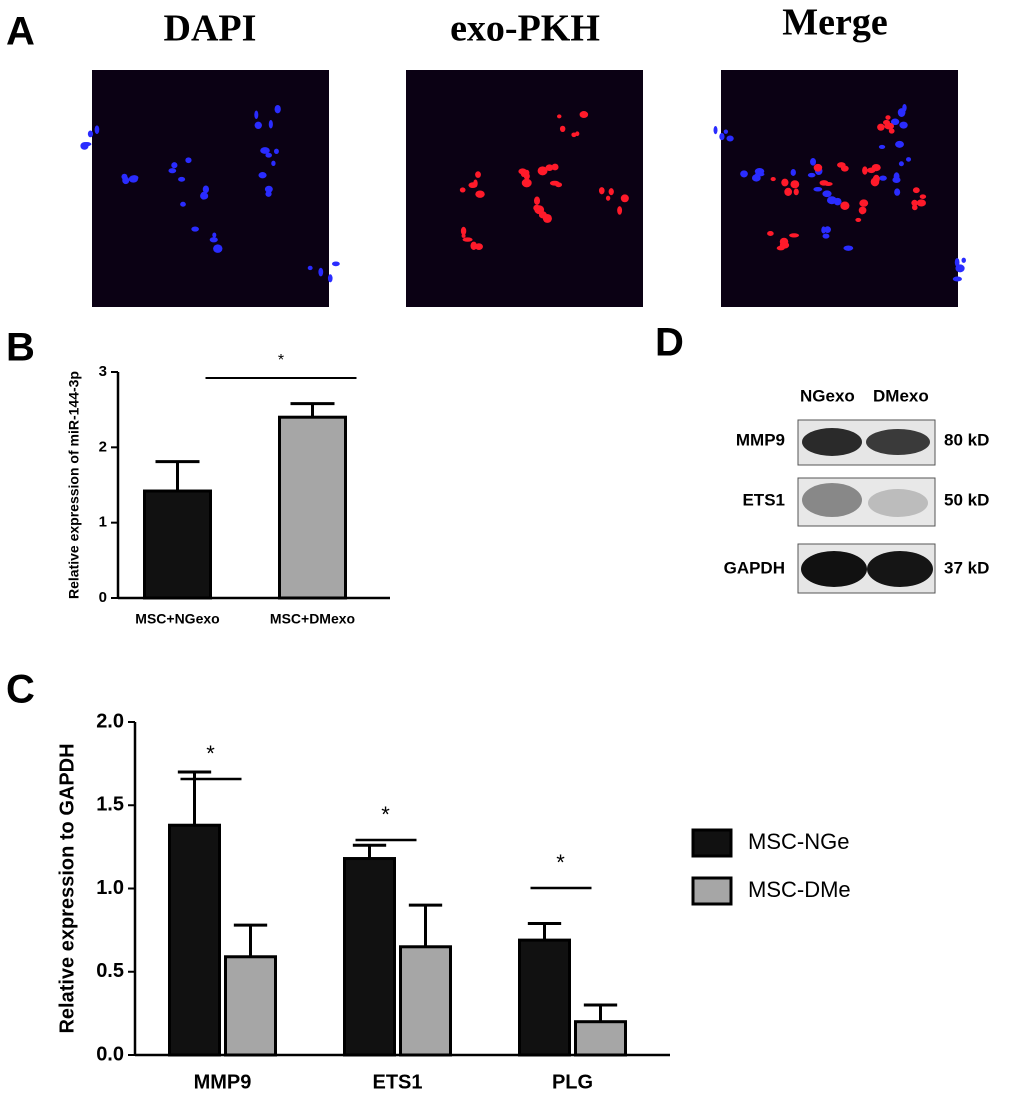  I want to click on y-tick-label: 1, so click(103, 522).